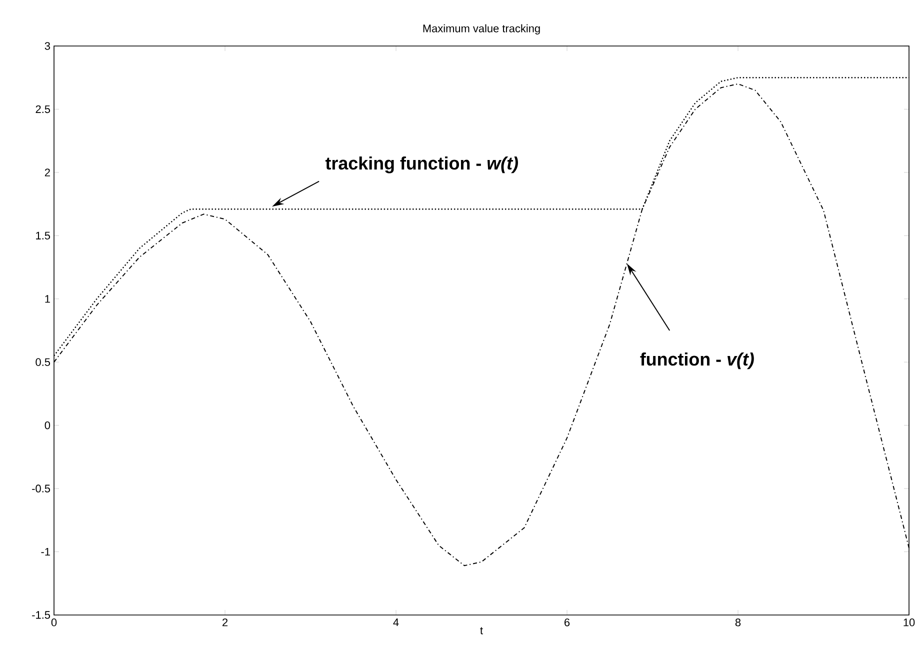 This screenshot has width=923, height=669. Describe the element at coordinates (43, 236) in the screenshot. I see `y-tick-label: 1.5` at that location.